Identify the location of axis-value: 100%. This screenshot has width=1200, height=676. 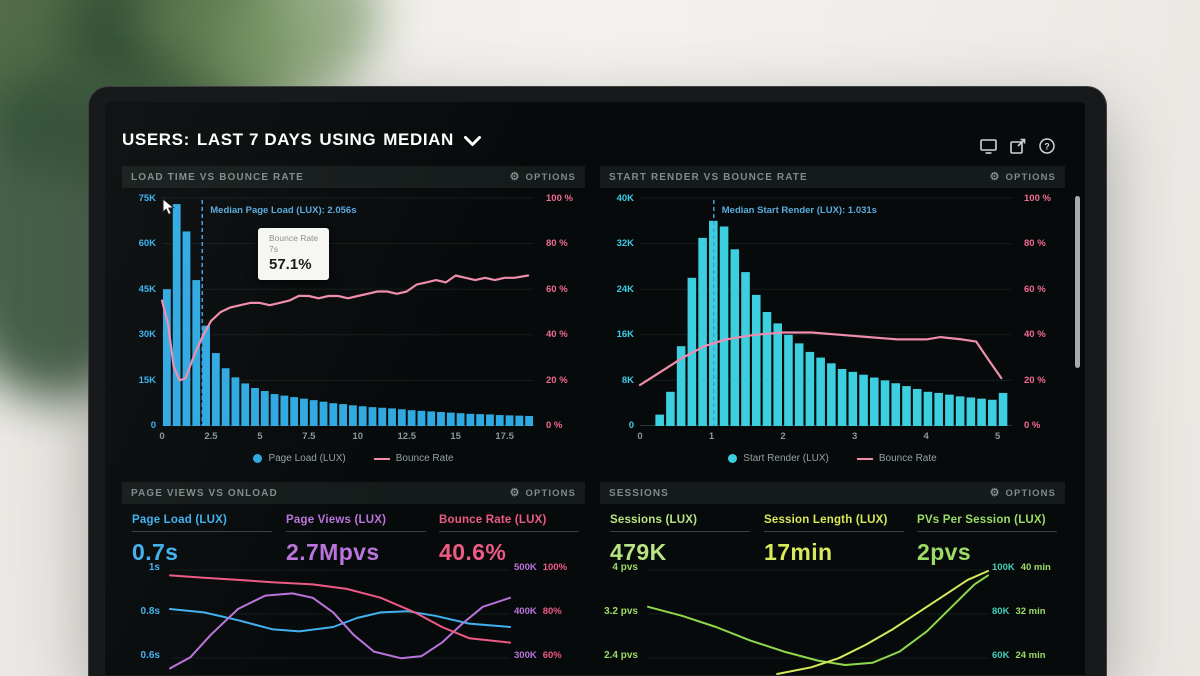
(555, 567).